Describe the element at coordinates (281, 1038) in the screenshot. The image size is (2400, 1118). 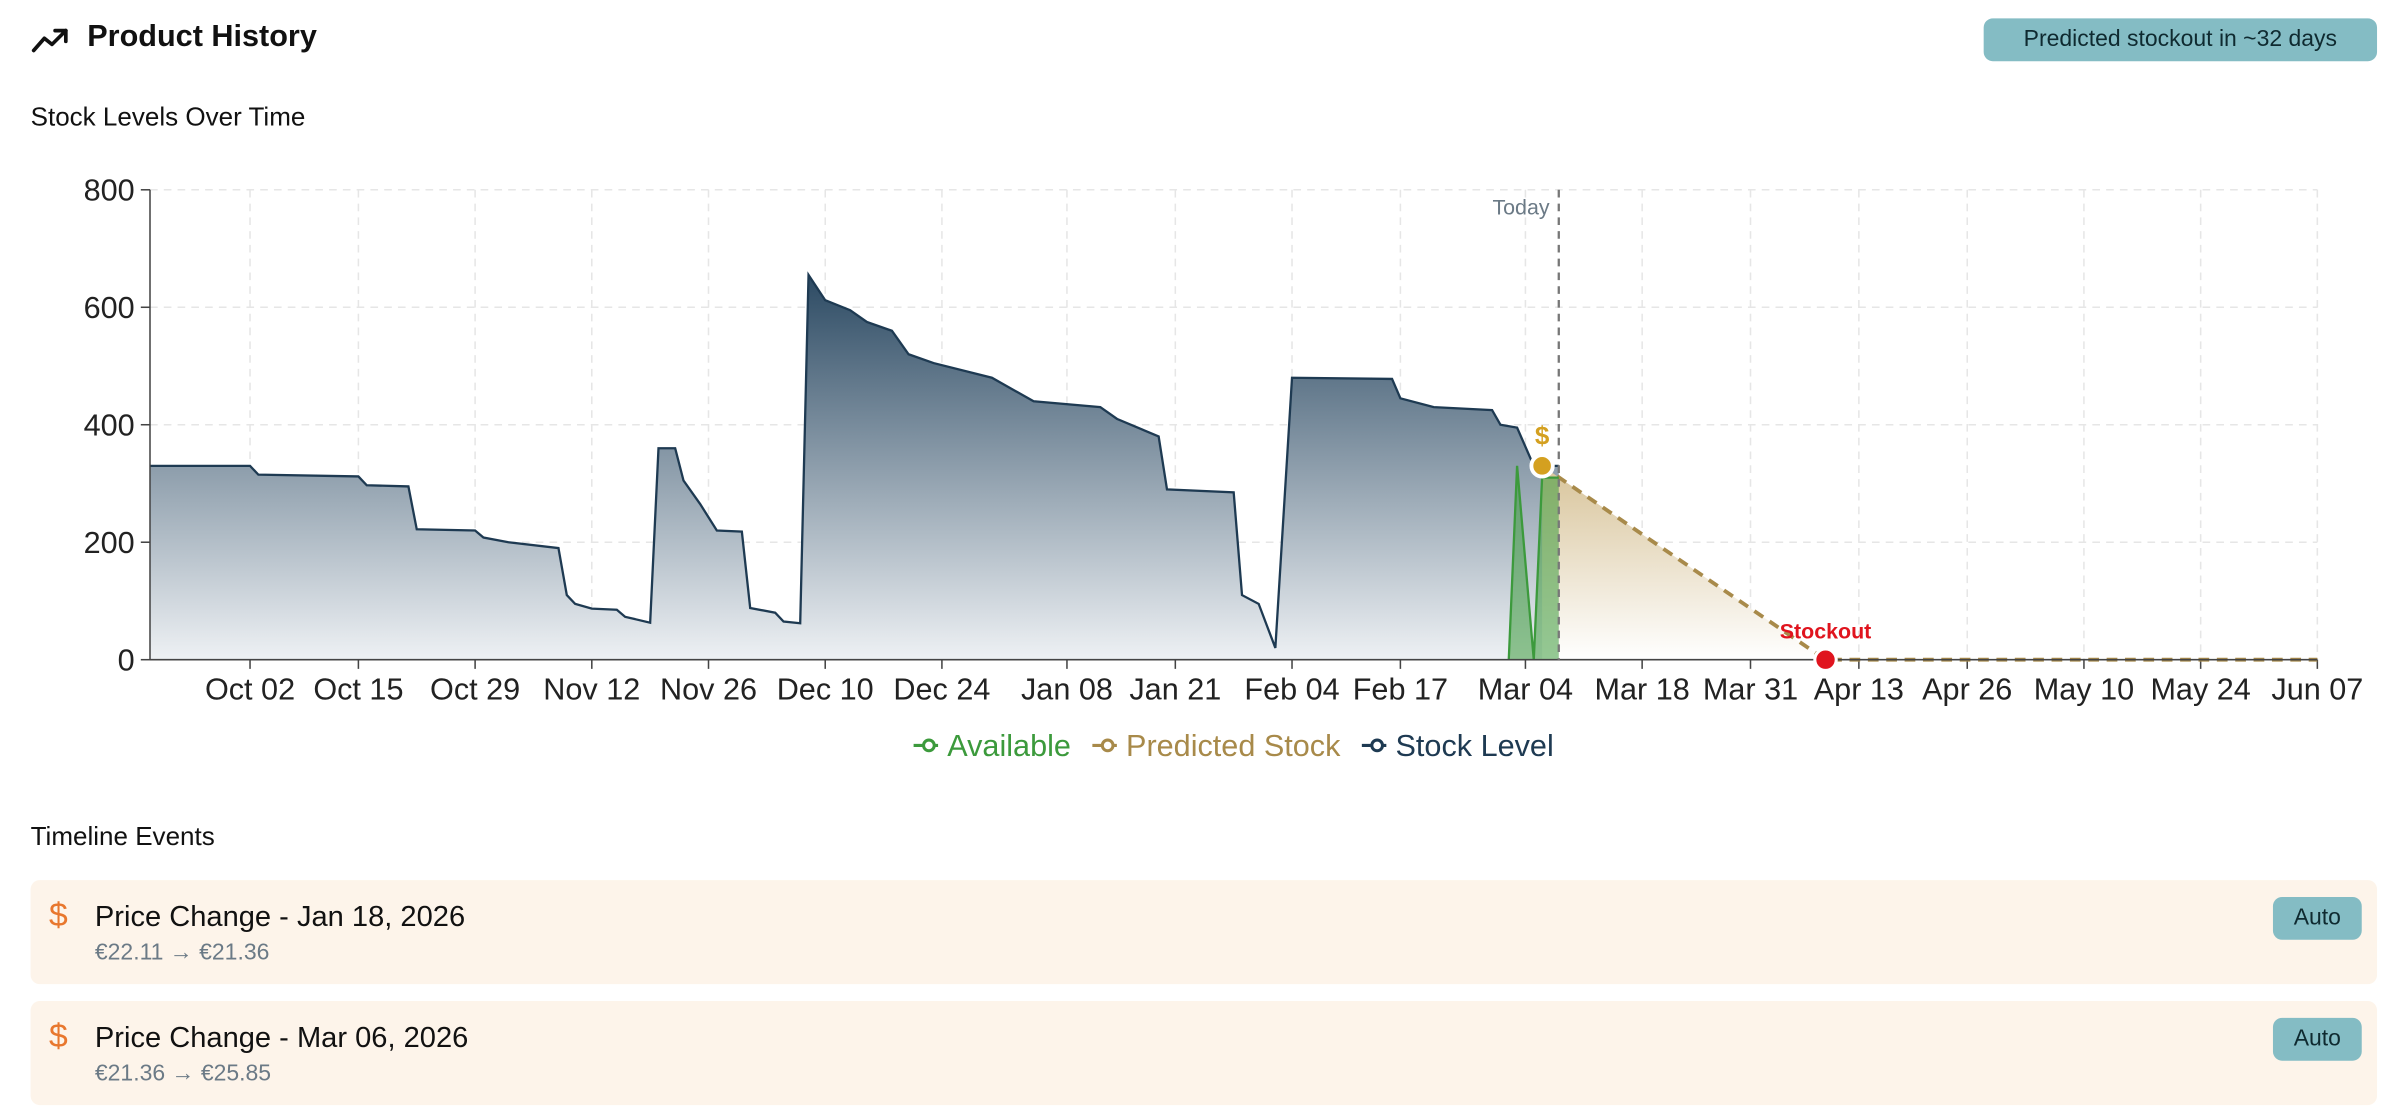
I see `event-title: Price Change - Mar 06, 2026` at that location.